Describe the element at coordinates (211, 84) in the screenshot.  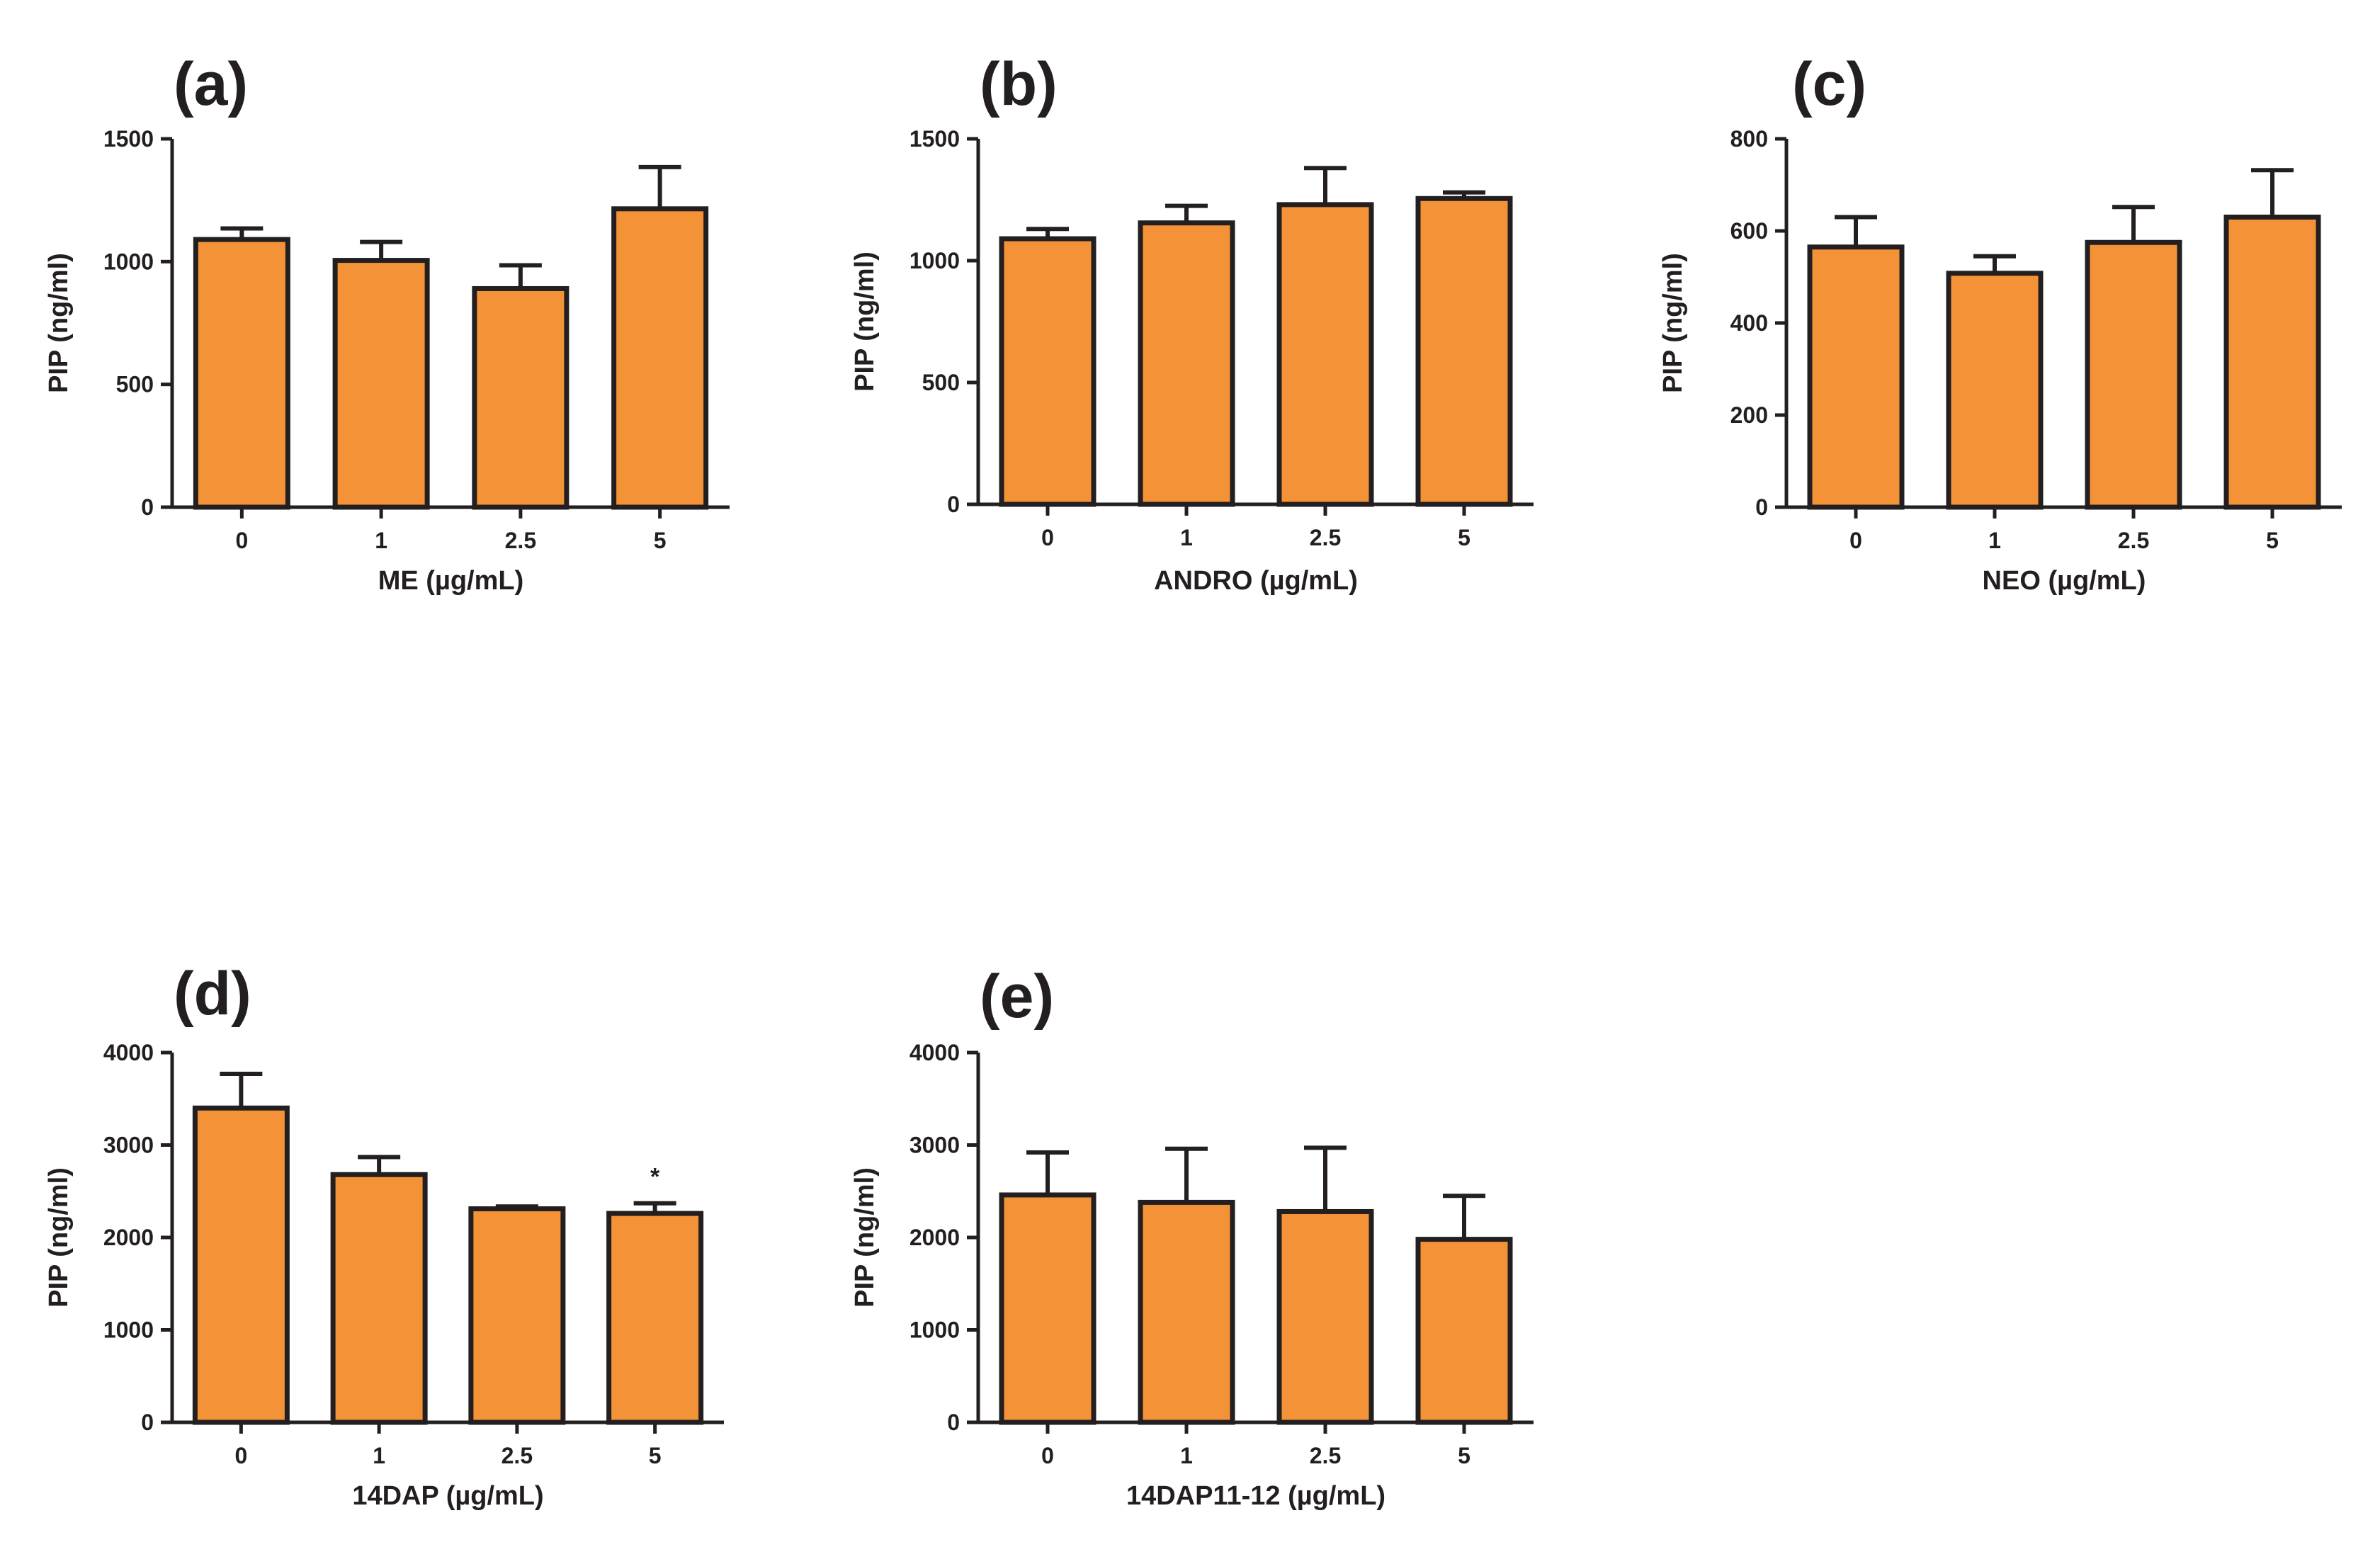
I see `panel-label: (a)` at that location.